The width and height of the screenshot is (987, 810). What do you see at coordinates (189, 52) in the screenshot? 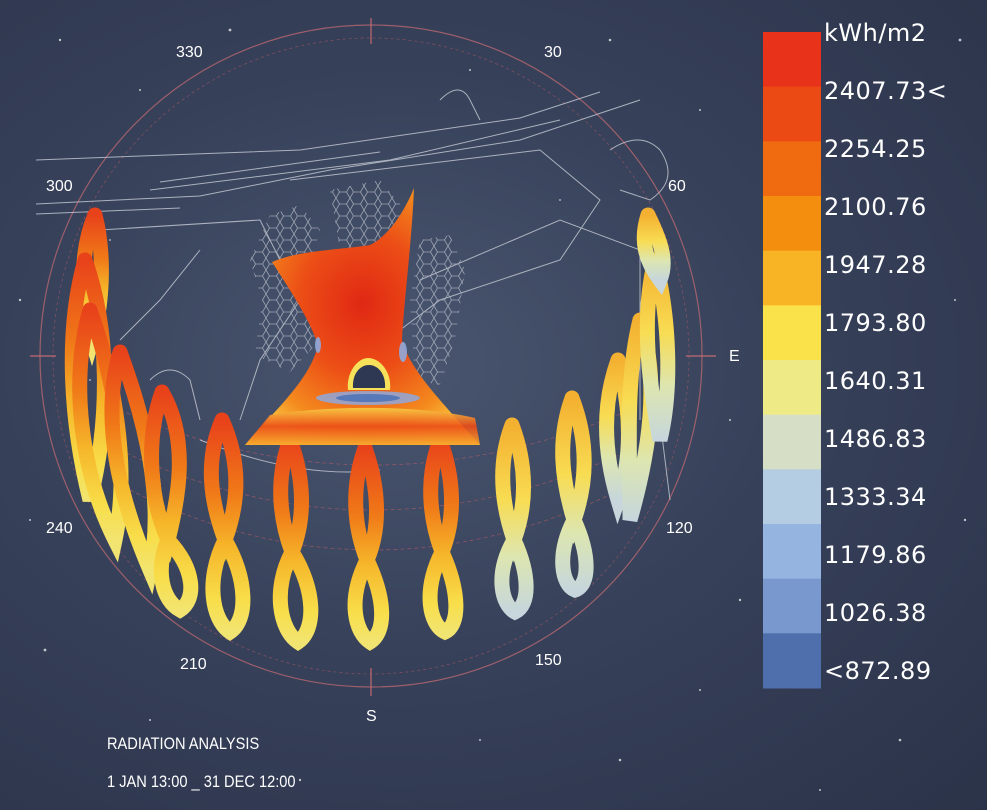
I see `compass-330-label: 330` at bounding box center [189, 52].